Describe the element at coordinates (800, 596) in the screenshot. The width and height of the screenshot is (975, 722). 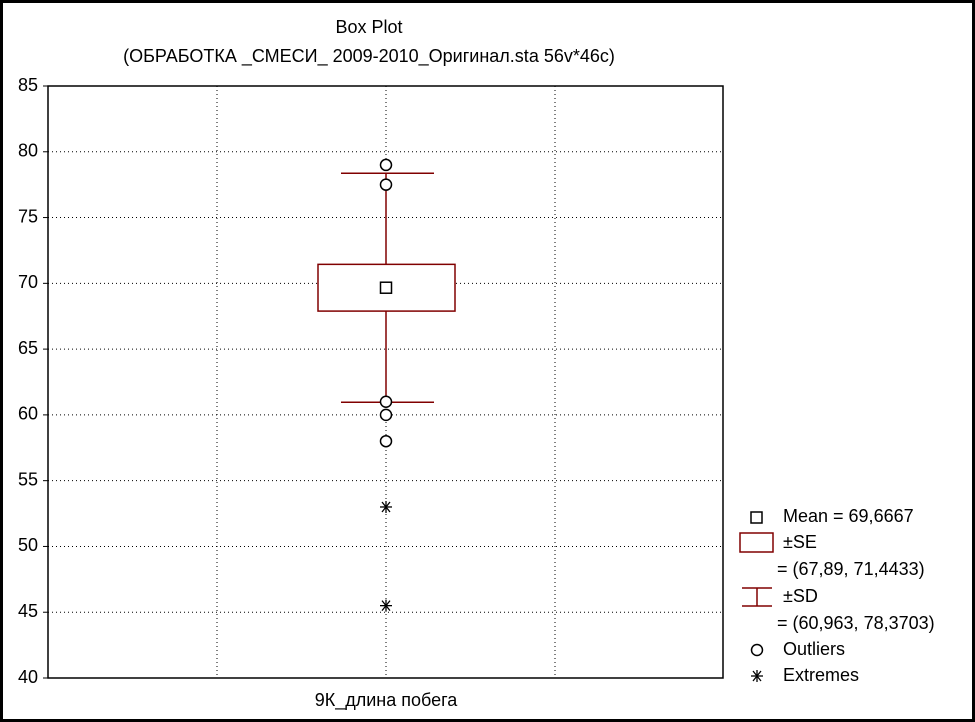
I see `legend-label: ±SD` at that location.